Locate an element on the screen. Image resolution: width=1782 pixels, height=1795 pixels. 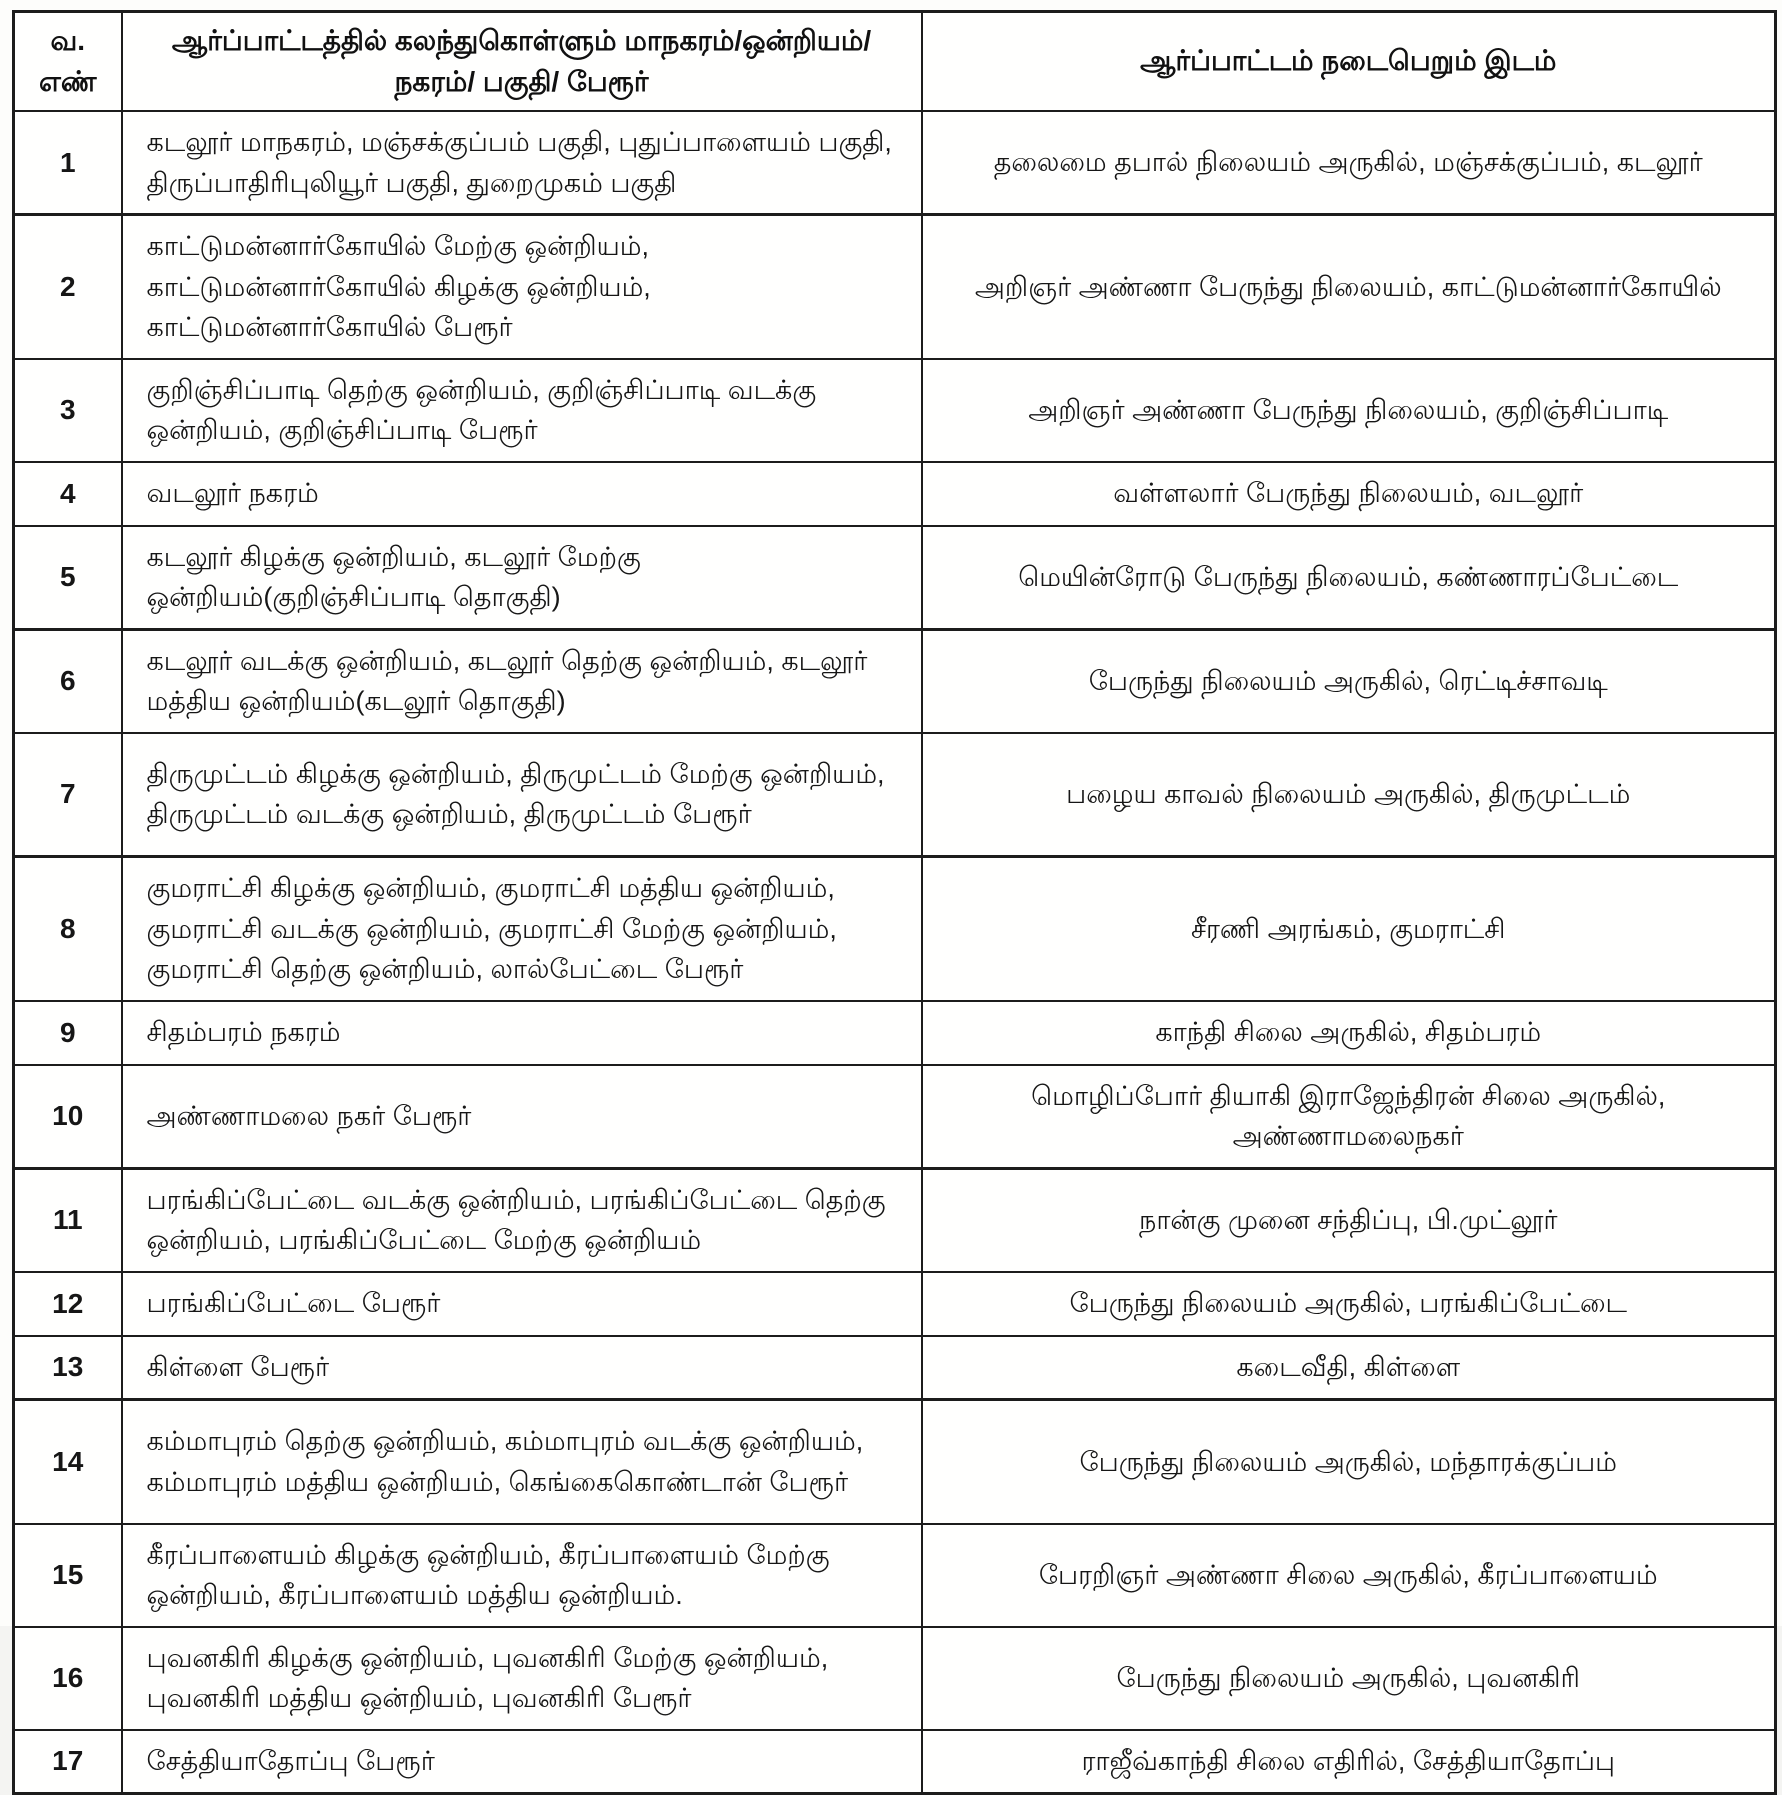
serial-number: 7 is located at coordinates (67, 794).